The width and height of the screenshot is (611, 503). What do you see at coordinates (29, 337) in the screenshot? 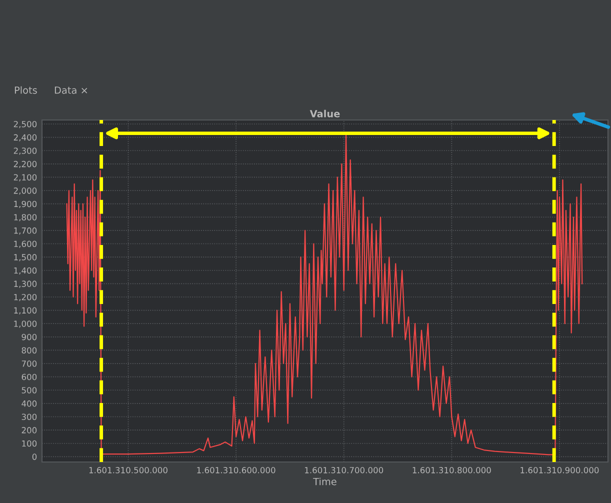
I see `y-tick-label: 900` at bounding box center [29, 337].